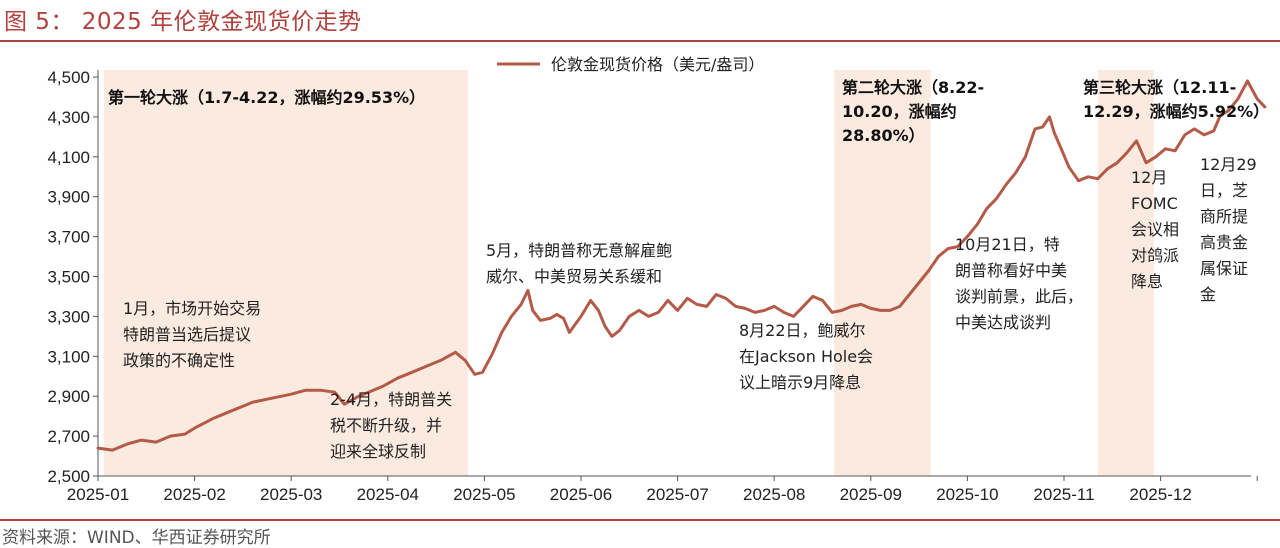  I want to click on y-tick-label: 2,700, so click(68, 436).